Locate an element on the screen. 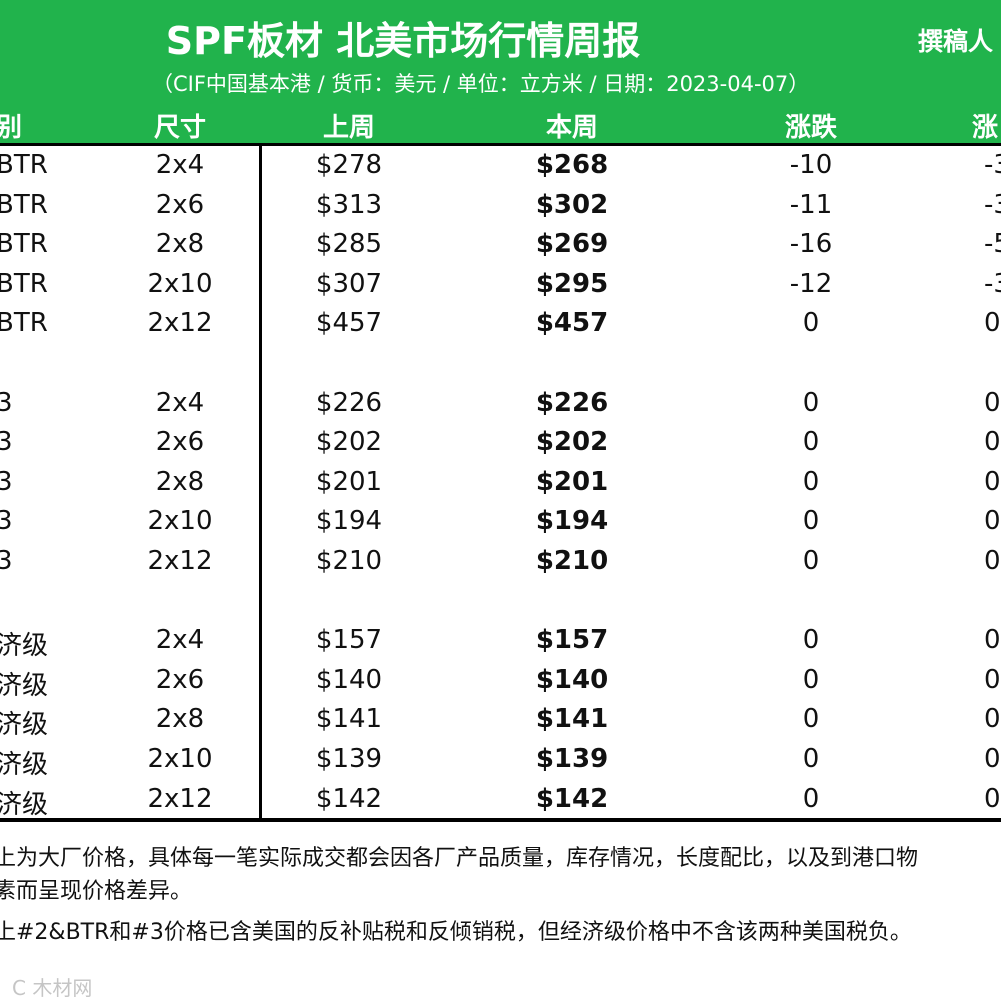 The height and width of the screenshot is (1001, 1001). table-column-divider is located at coordinates (260, 482).